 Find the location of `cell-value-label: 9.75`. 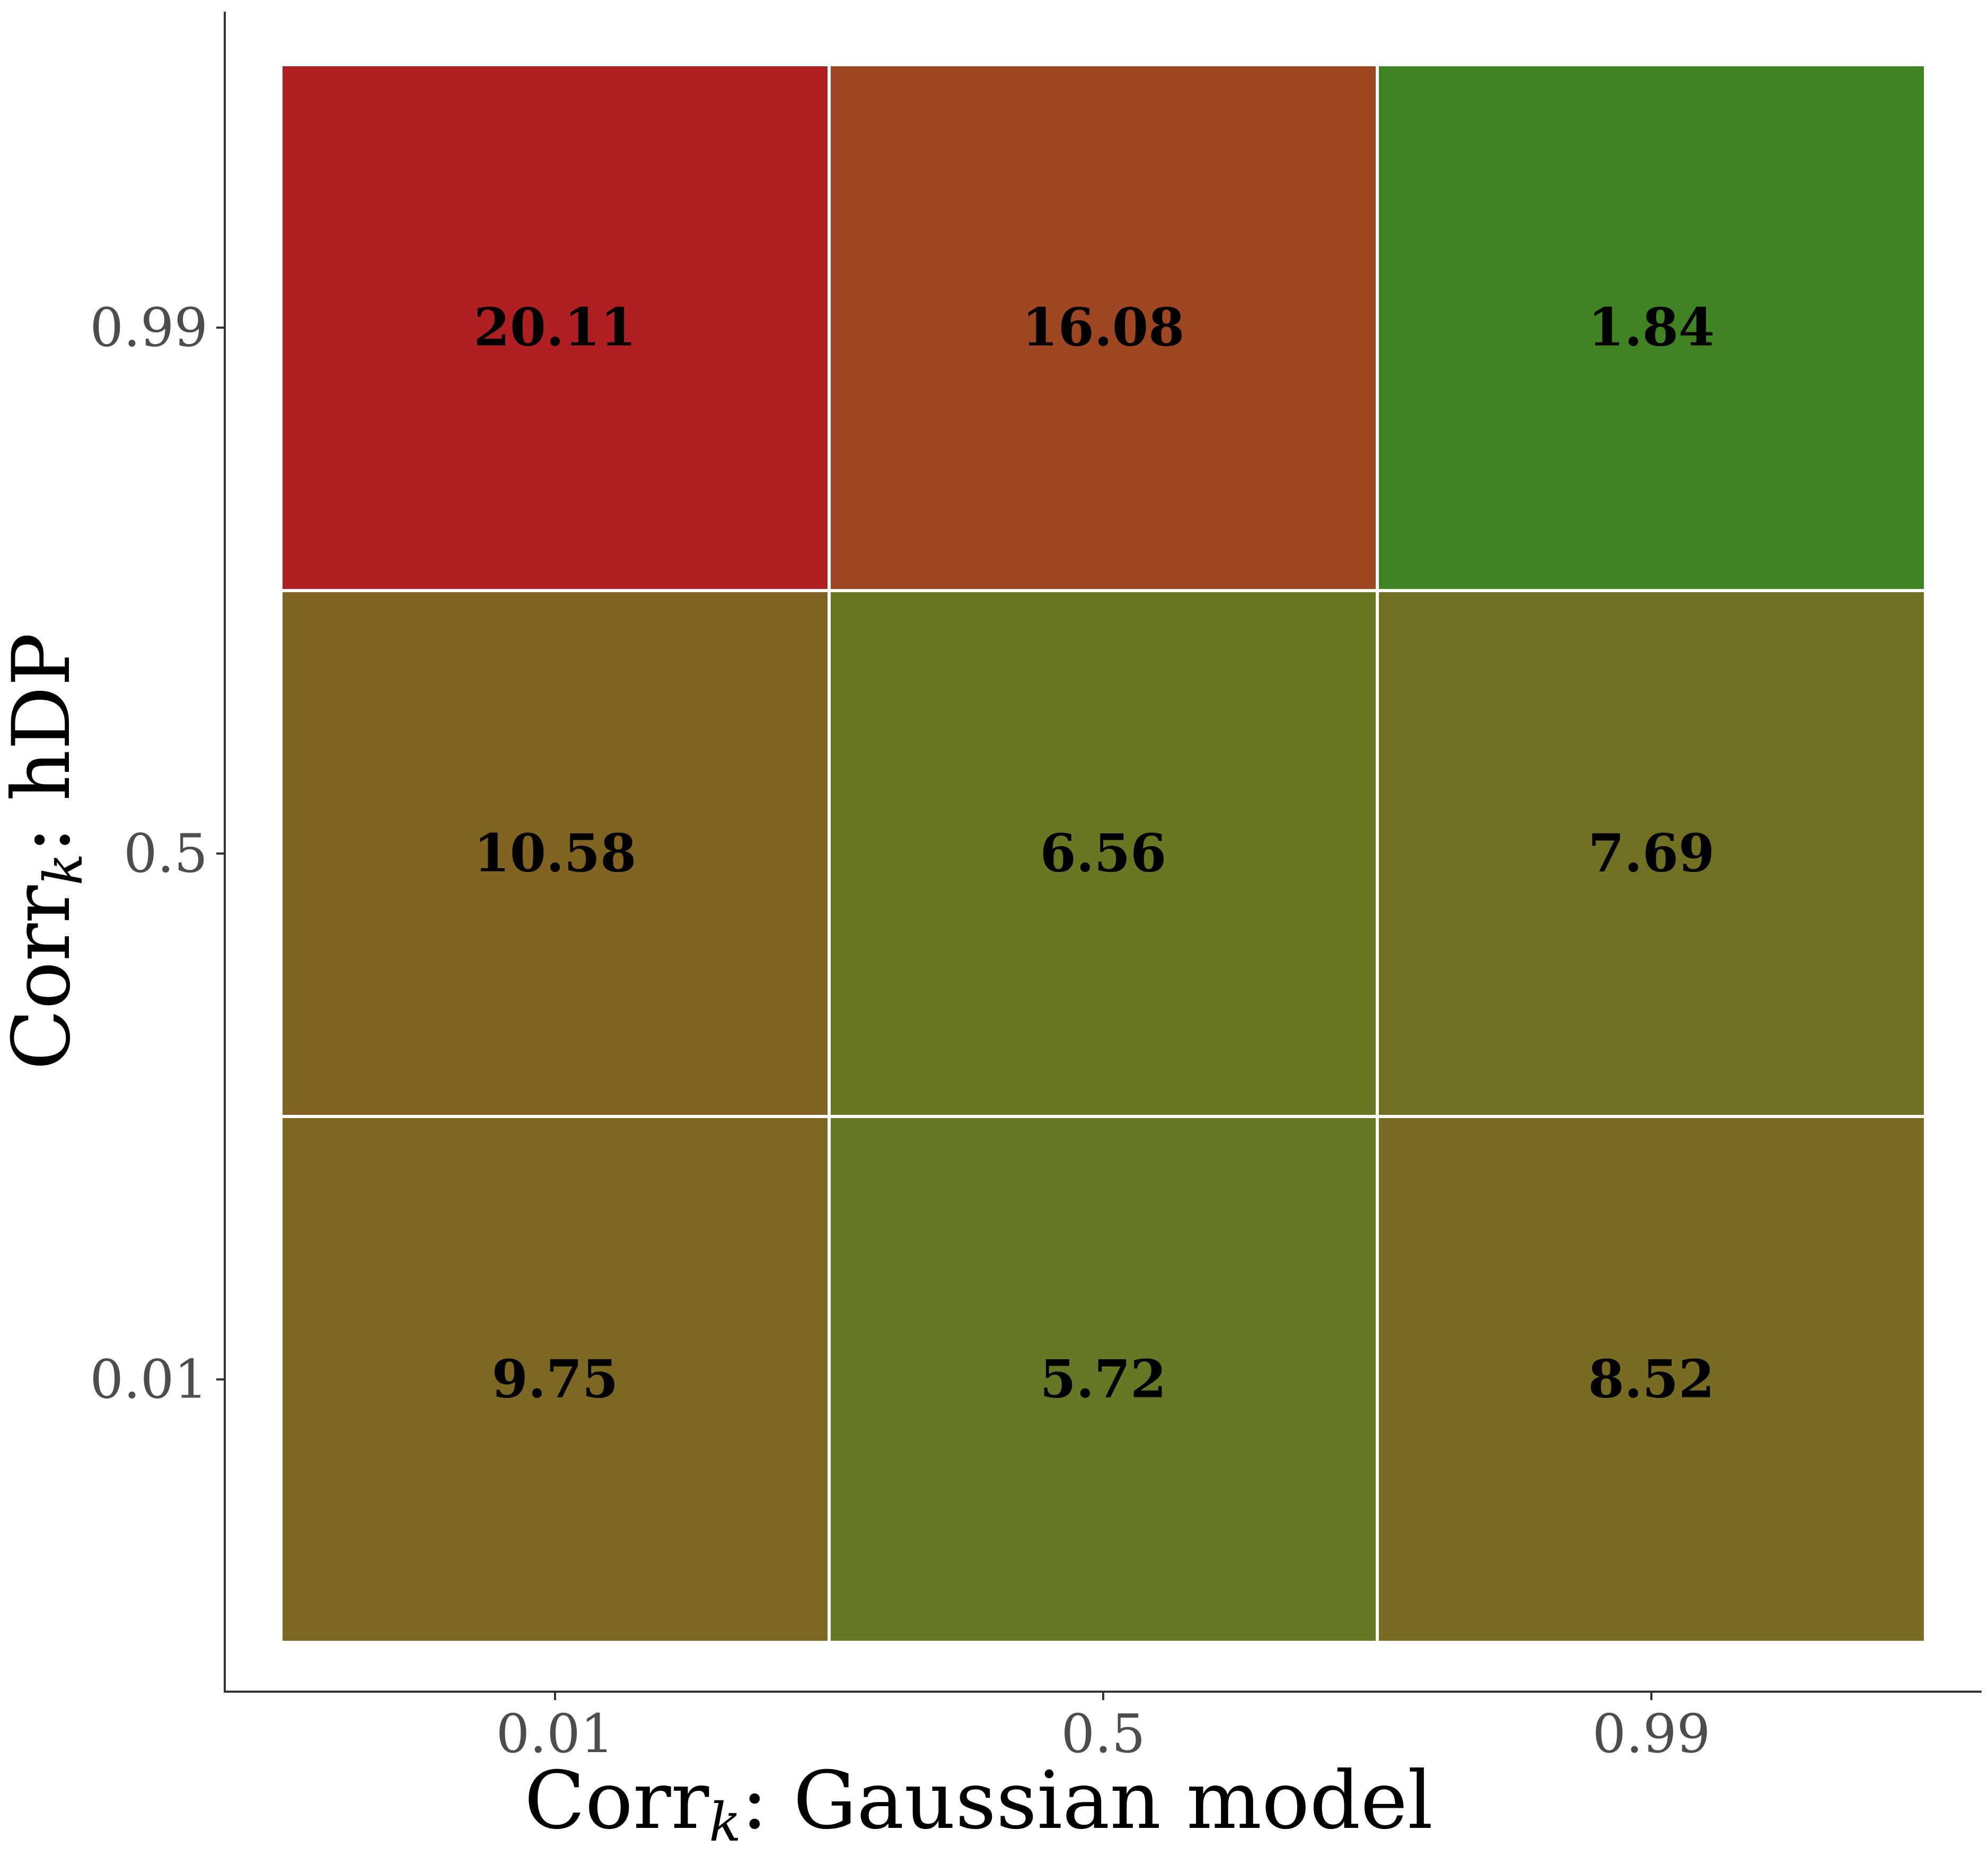

cell-value-label: 9.75 is located at coordinates (555, 1379).